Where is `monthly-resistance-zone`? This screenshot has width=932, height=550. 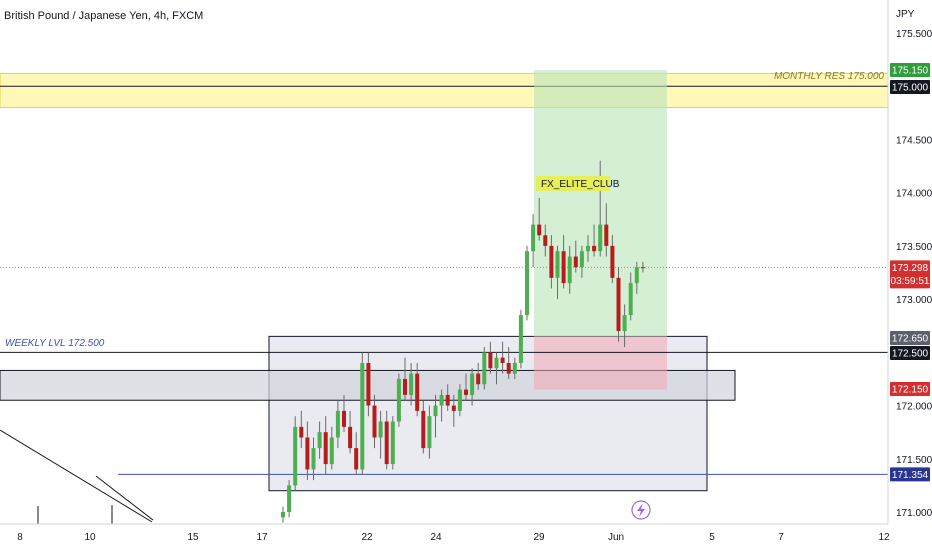 monthly-resistance-zone is located at coordinates (444, 90).